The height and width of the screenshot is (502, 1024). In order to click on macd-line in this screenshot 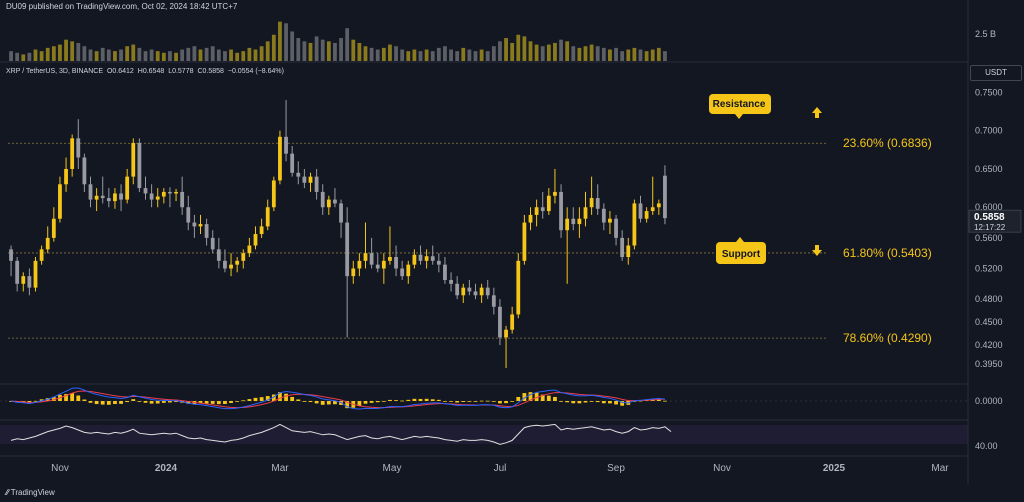, I will do `click(337, 398)`.